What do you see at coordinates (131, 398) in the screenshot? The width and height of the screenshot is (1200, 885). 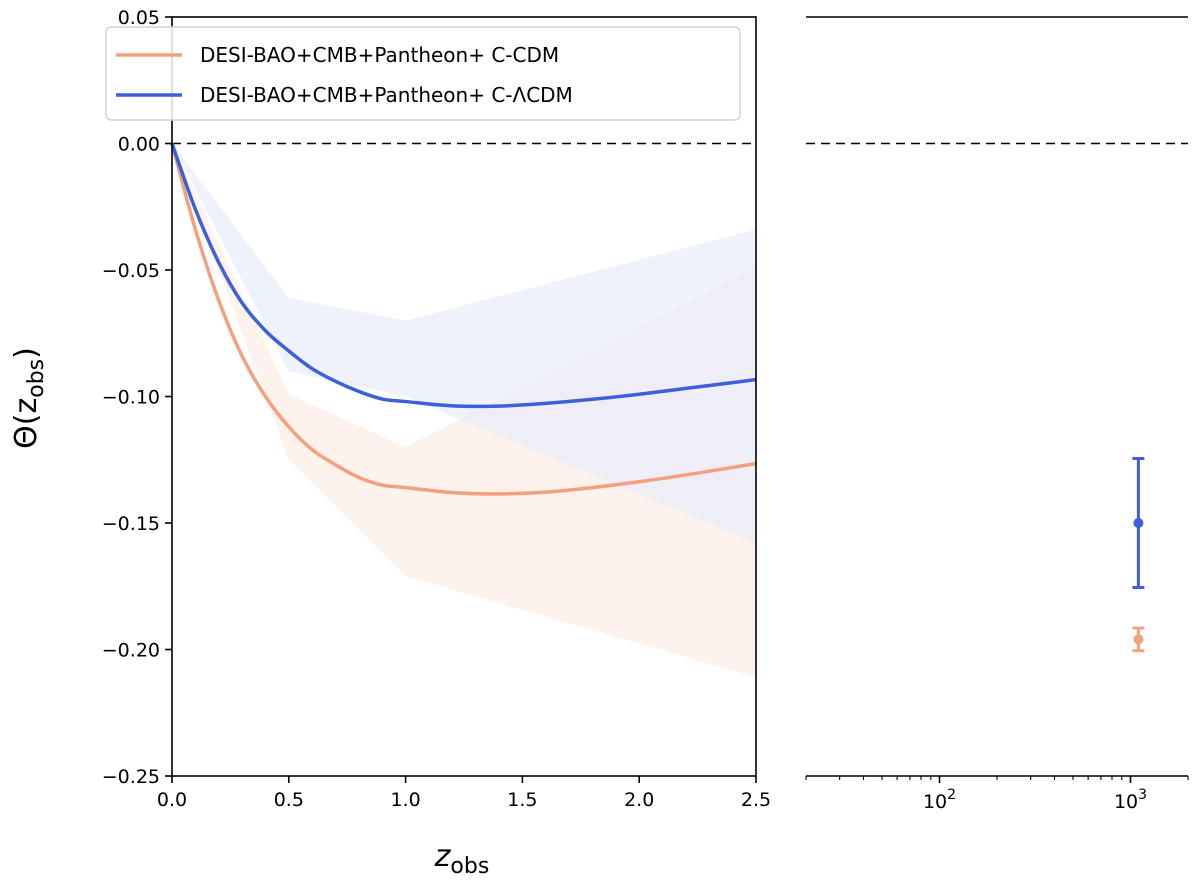 I see `y-tick-label: −0.10` at bounding box center [131, 398].